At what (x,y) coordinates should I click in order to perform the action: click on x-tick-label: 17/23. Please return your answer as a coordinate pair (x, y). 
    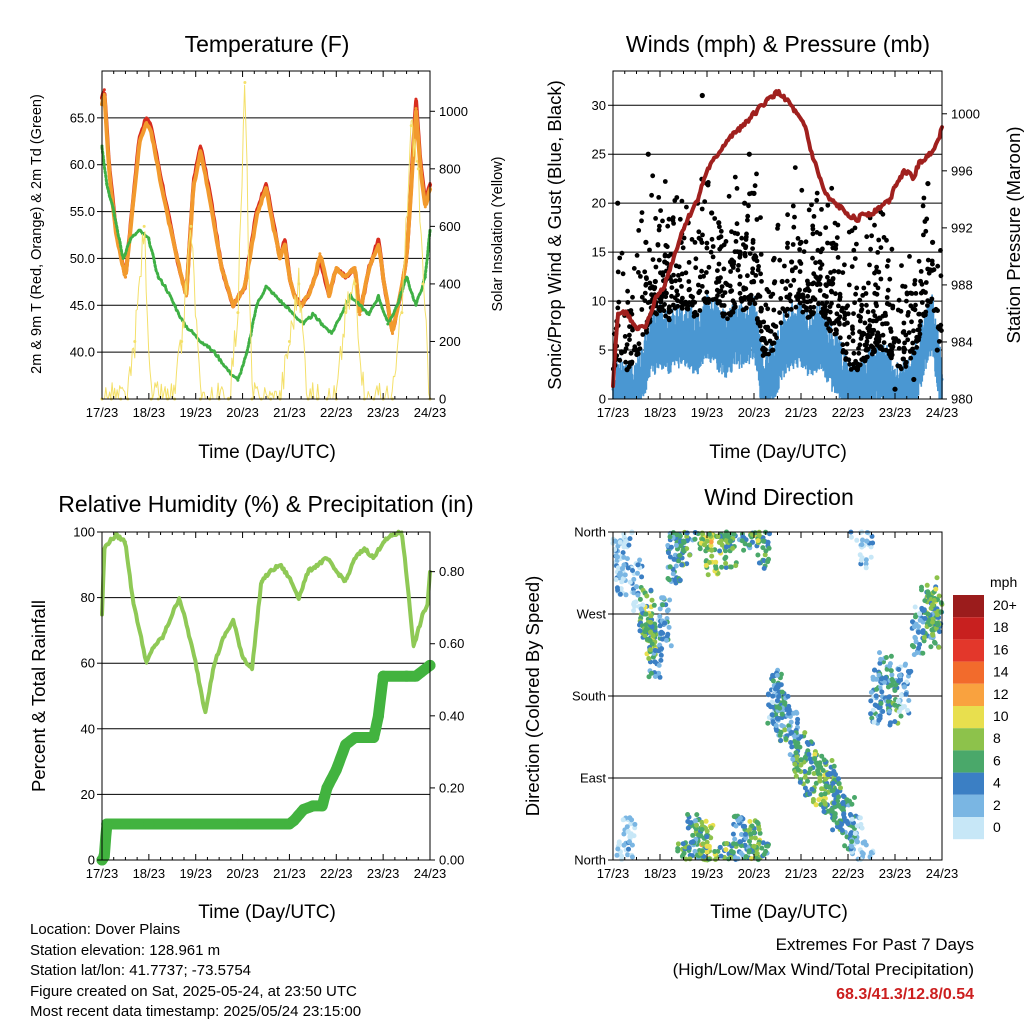
    Looking at the image, I should click on (102, 412).